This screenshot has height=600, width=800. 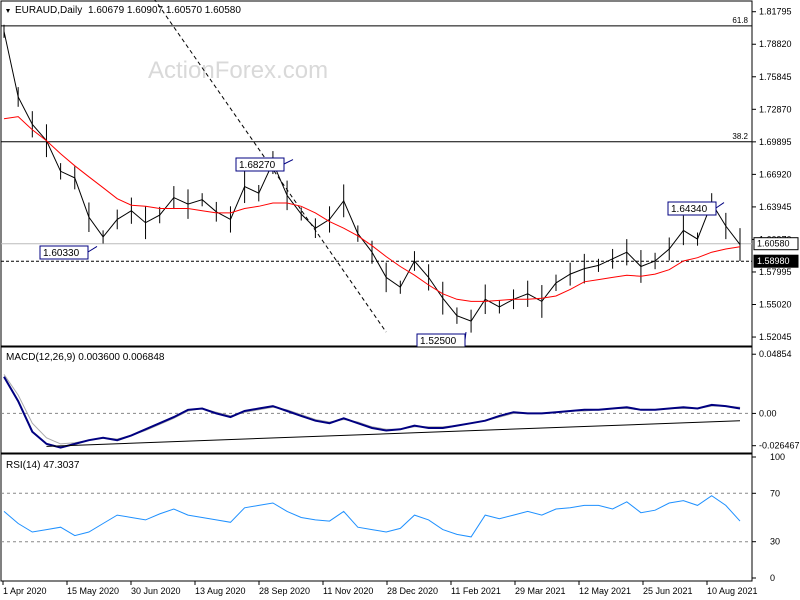 What do you see at coordinates (220, 591) in the screenshot?
I see `x-tick-label: 13 Aug 2020` at bounding box center [220, 591].